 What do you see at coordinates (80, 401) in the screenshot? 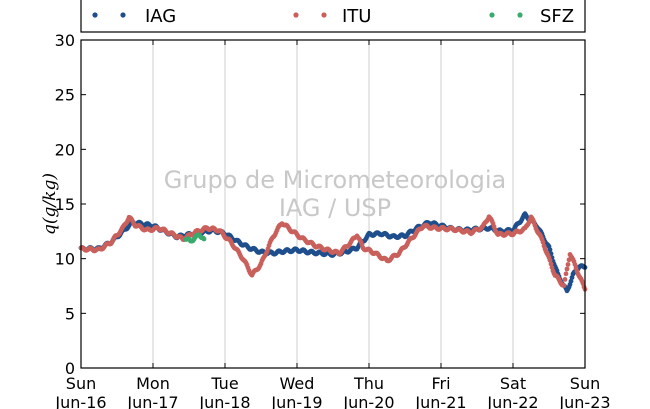
I see `x-tick-label-date: Jun-16` at bounding box center [80, 401].